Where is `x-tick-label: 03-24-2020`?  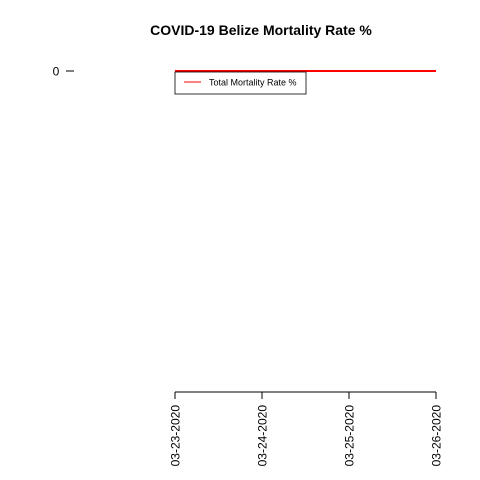
x-tick-label: 03-24-2020 is located at coordinates (263, 436).